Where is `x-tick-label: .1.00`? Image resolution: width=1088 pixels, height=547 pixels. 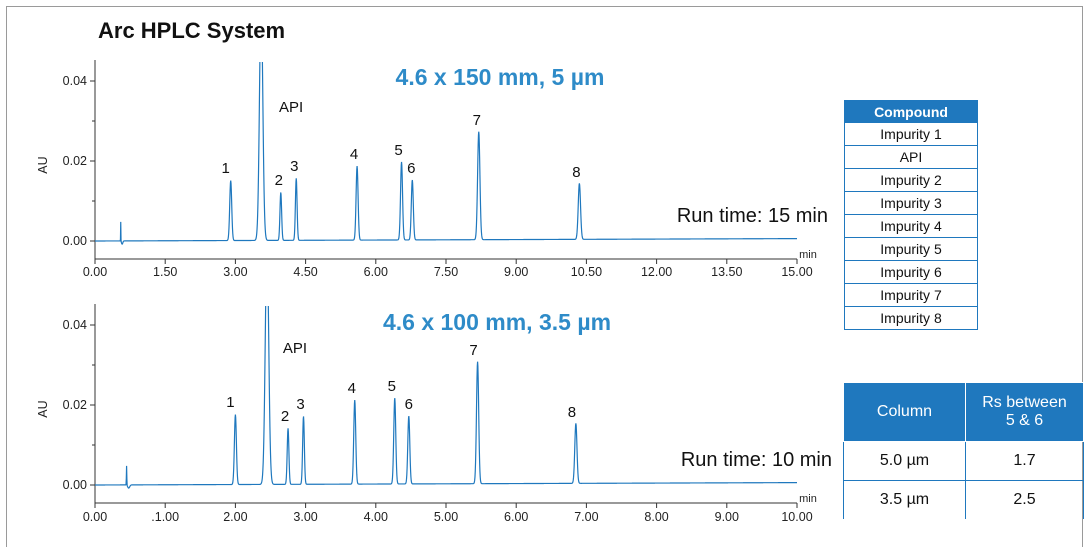 x-tick-label: .1.00 is located at coordinates (165, 517).